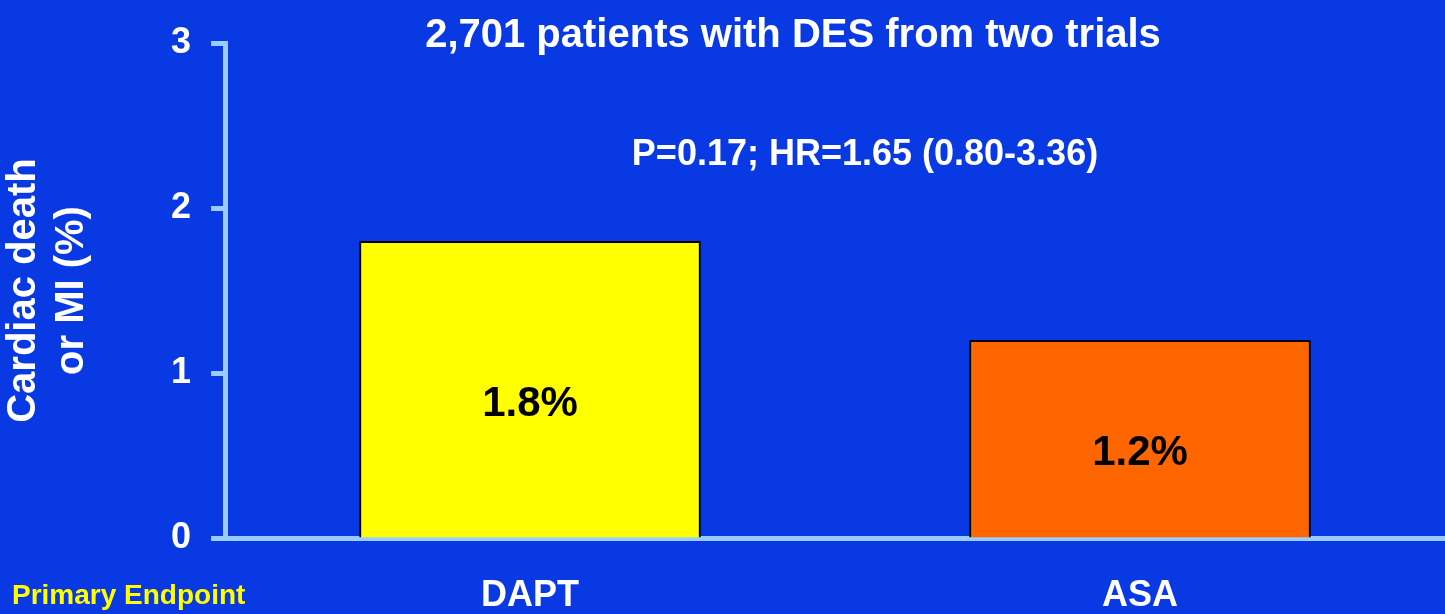 The height and width of the screenshot is (614, 1445). Describe the element at coordinates (1140, 451) in the screenshot. I see `data-label: 1.2%` at that location.